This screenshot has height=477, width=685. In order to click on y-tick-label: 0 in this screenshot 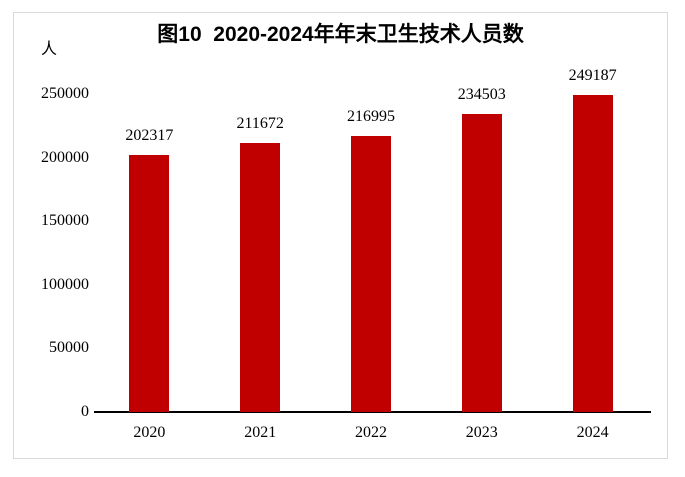, I will do `click(85, 411)`.